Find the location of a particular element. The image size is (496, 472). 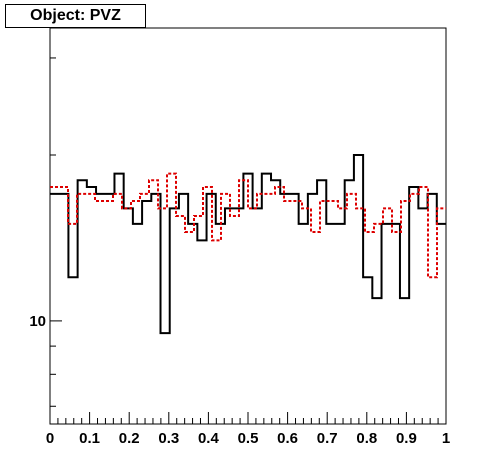

x-tick-label: 0.3 is located at coordinates (168, 438).